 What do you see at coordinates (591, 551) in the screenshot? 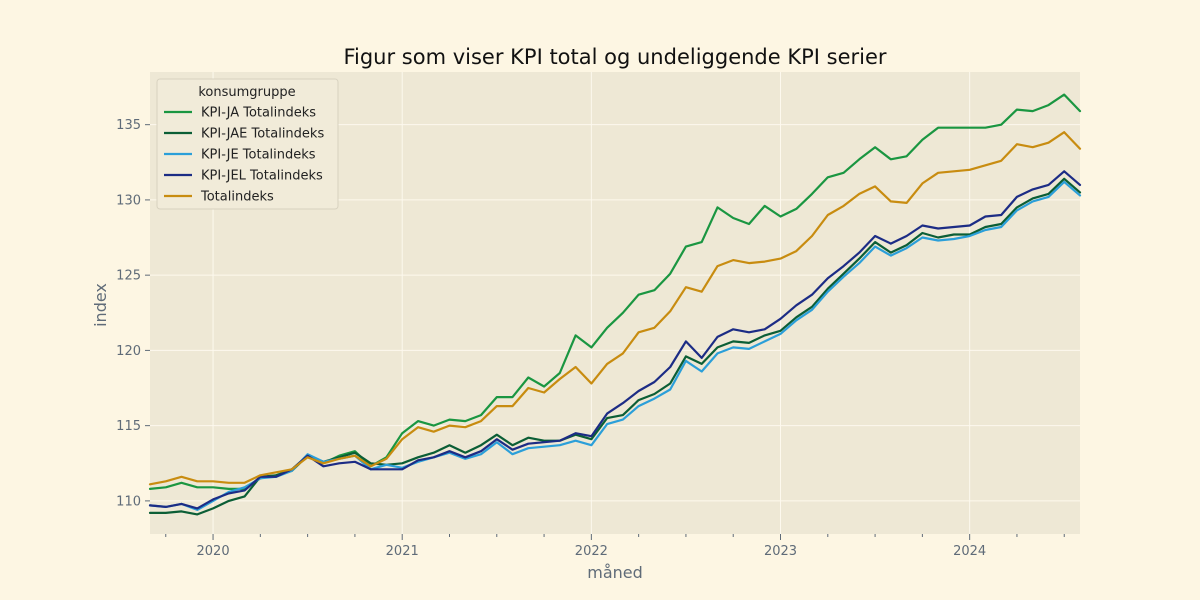
I see `x-tick-label: 2022` at bounding box center [591, 551].